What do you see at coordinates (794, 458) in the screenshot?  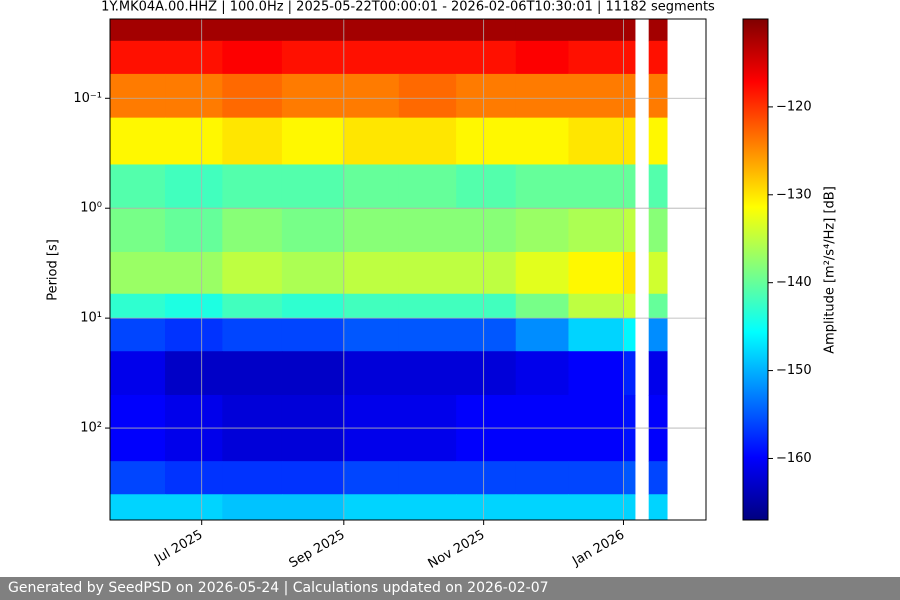 I see `colorbar-tick-label: −160` at bounding box center [794, 458].